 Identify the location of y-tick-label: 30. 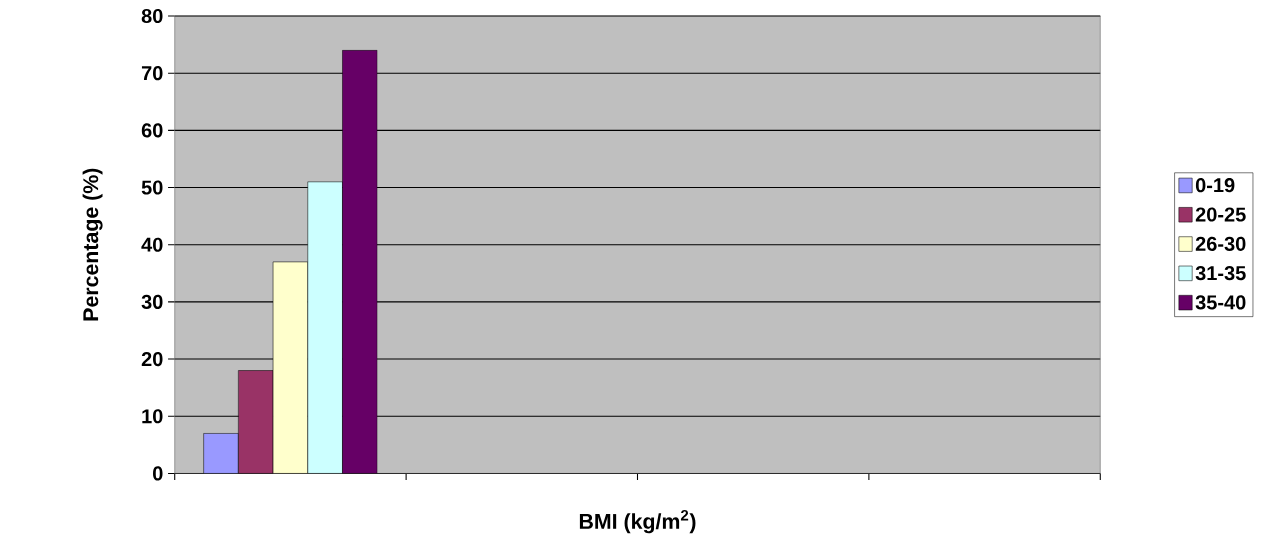
(152, 301).